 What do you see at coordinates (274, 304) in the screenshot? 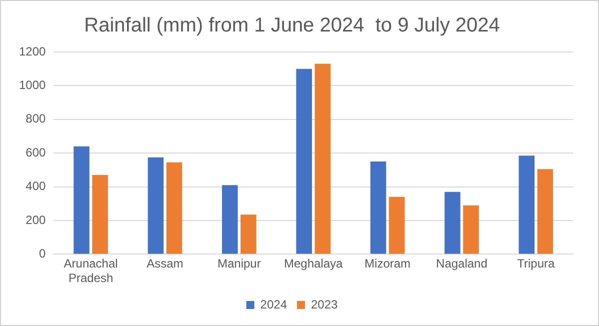
I see `legend-label: 2024` at bounding box center [274, 304].